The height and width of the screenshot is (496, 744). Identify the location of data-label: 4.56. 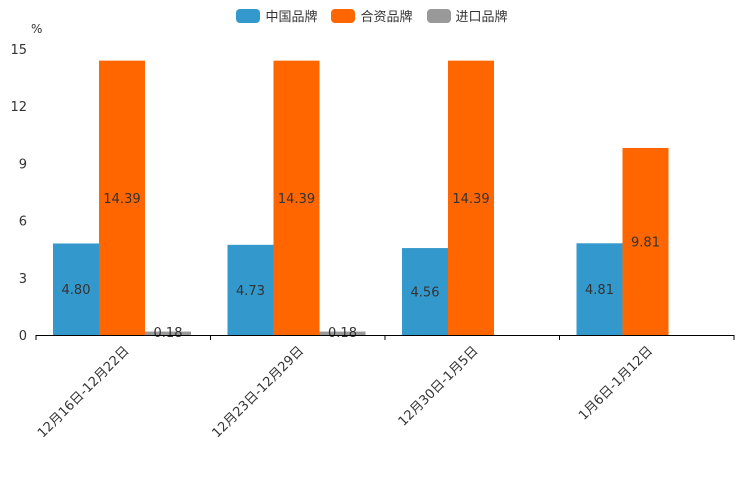
(425, 293).